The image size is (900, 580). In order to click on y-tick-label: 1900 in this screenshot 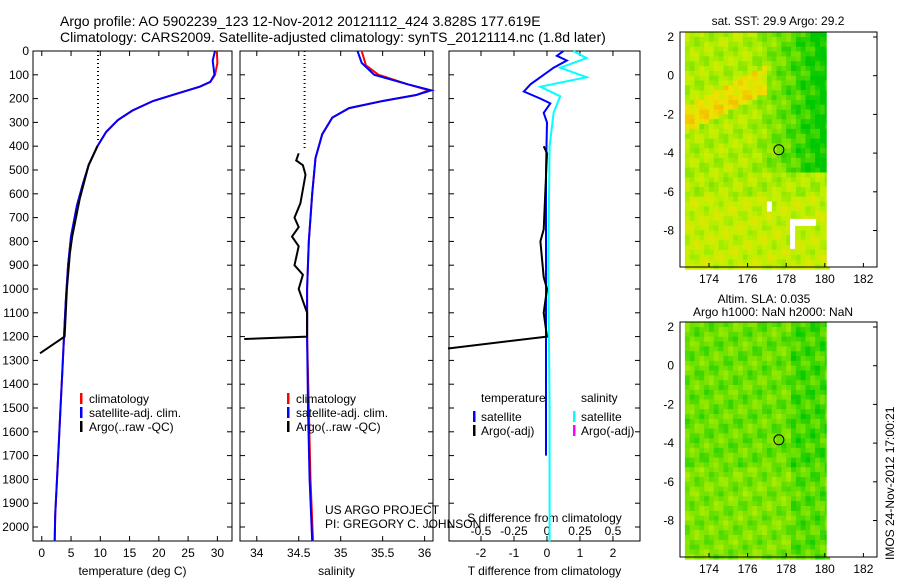, I will do `click(15, 503)`.